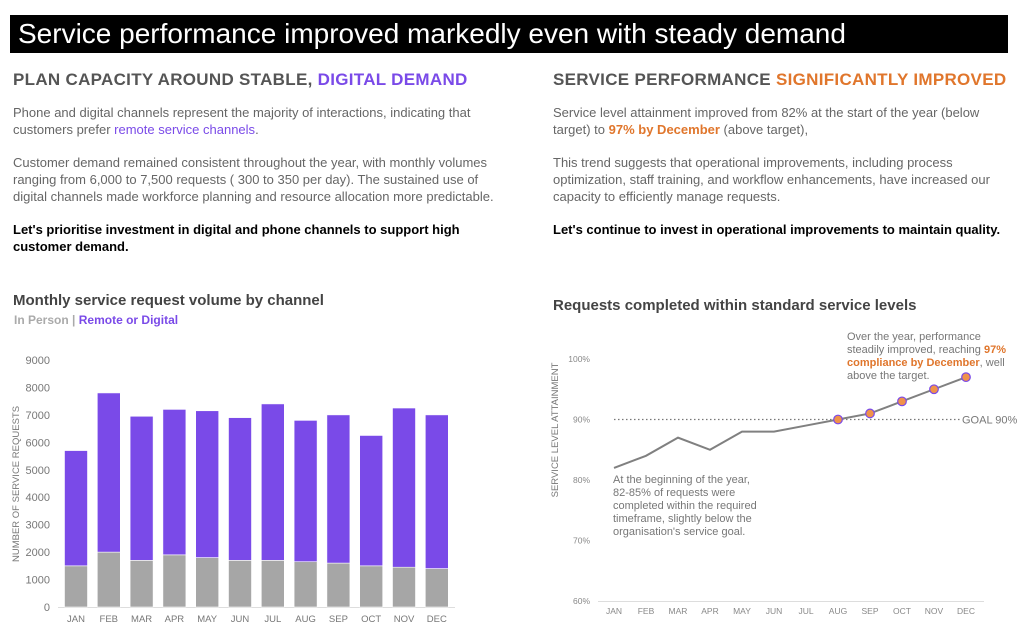  Describe the element at coordinates (76, 586) in the screenshot. I see `bar-in-person-jan` at that location.